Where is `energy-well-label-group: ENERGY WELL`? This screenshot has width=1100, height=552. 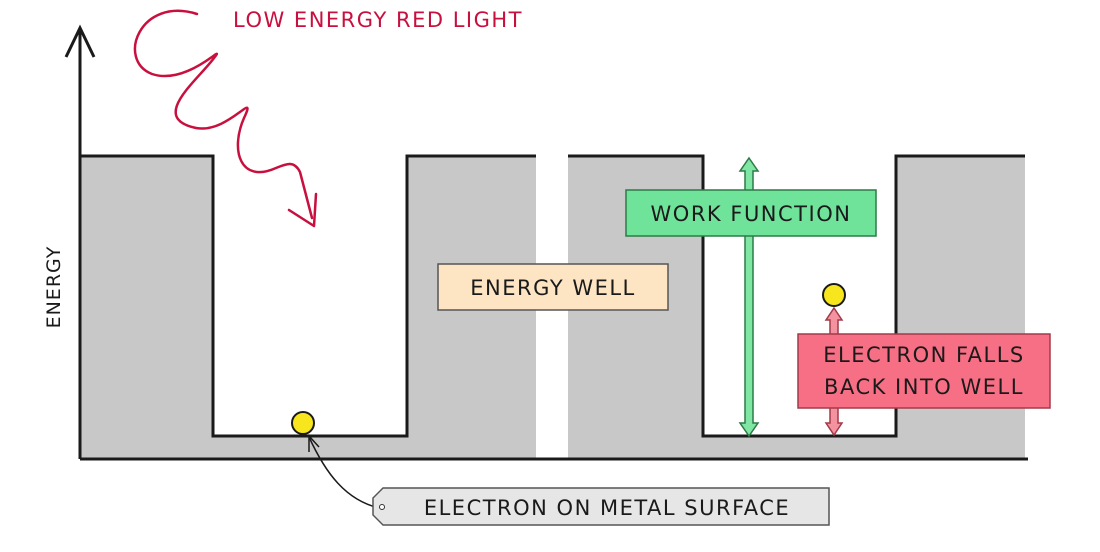 energy-well-label-group: ENERGY WELL is located at coordinates (553, 287).